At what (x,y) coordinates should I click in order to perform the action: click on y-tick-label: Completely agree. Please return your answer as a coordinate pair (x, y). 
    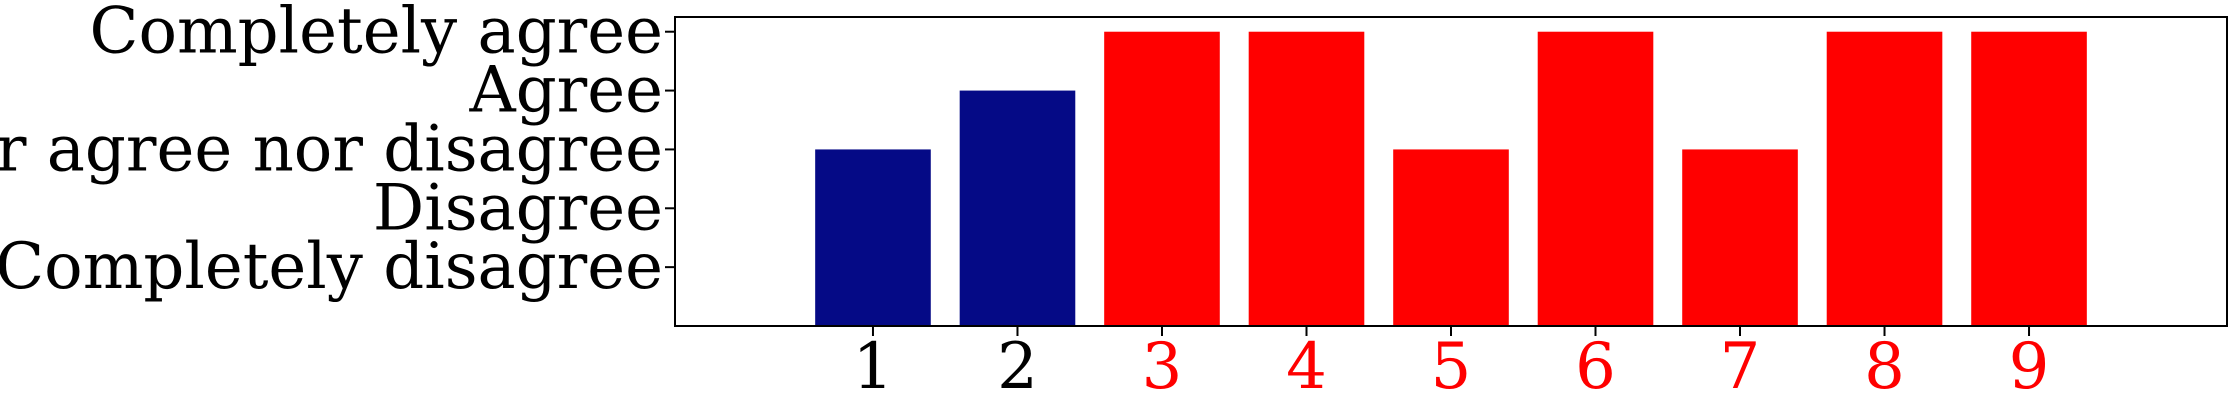
    Looking at the image, I should click on (376, 34).